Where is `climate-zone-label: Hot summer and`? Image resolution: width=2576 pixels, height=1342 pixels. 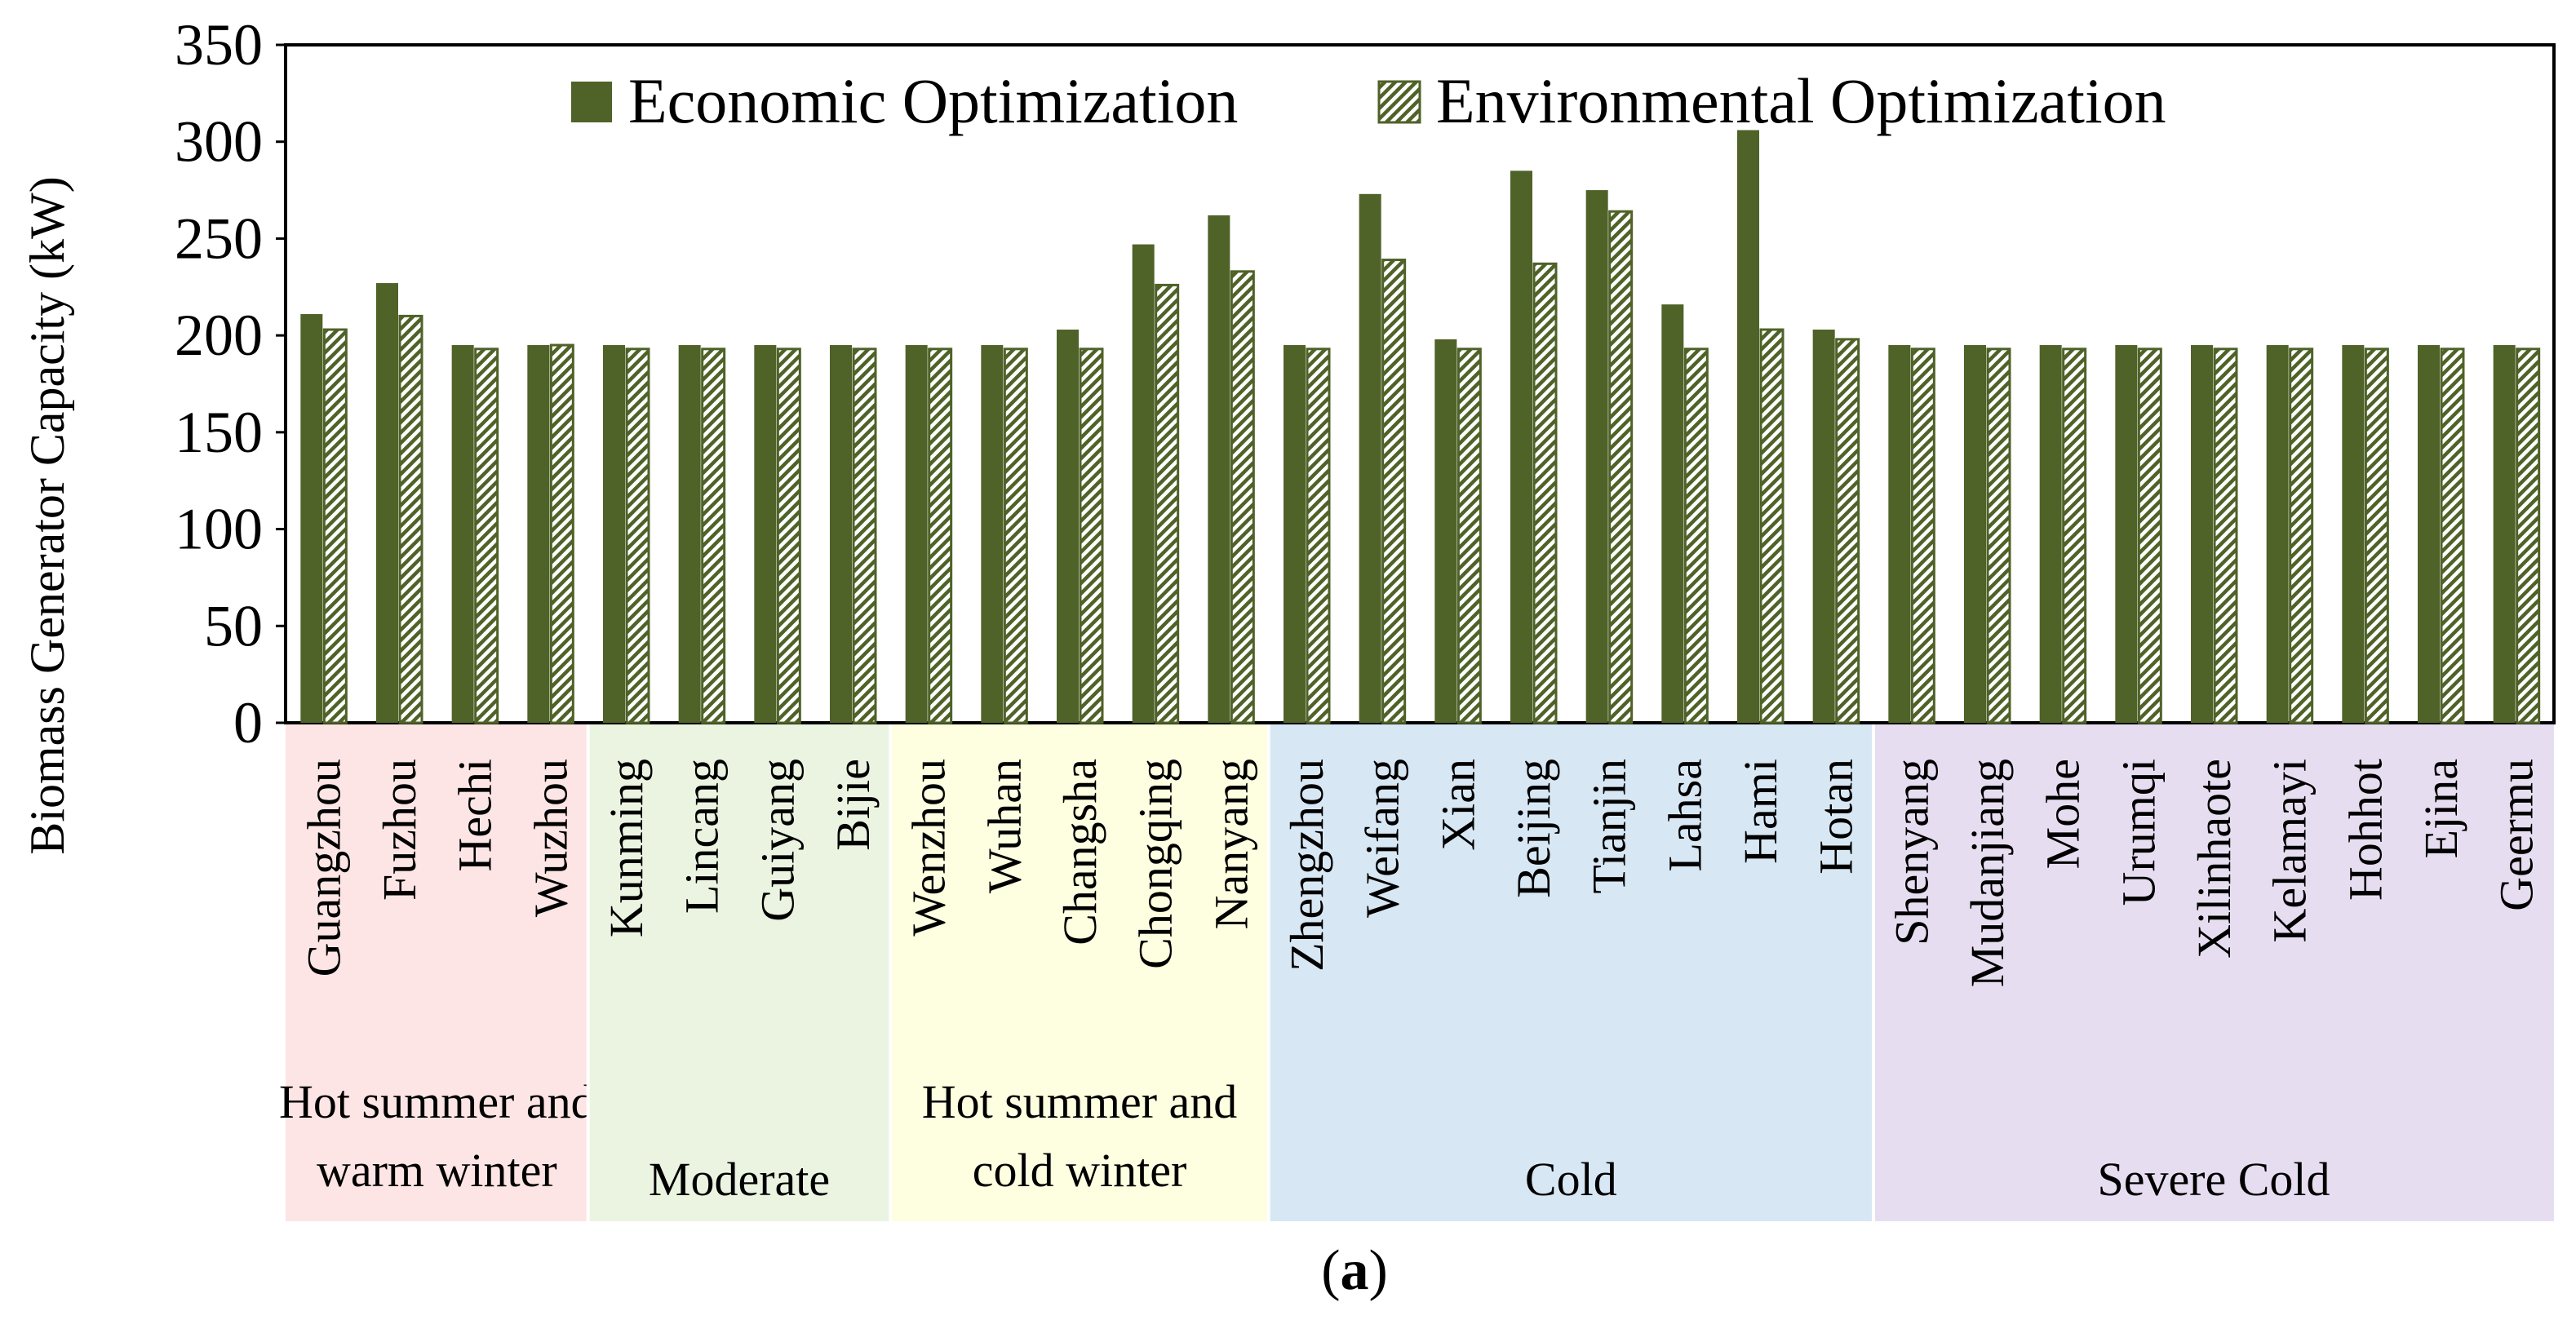 climate-zone-label: Hot summer and is located at coordinates (437, 1101).